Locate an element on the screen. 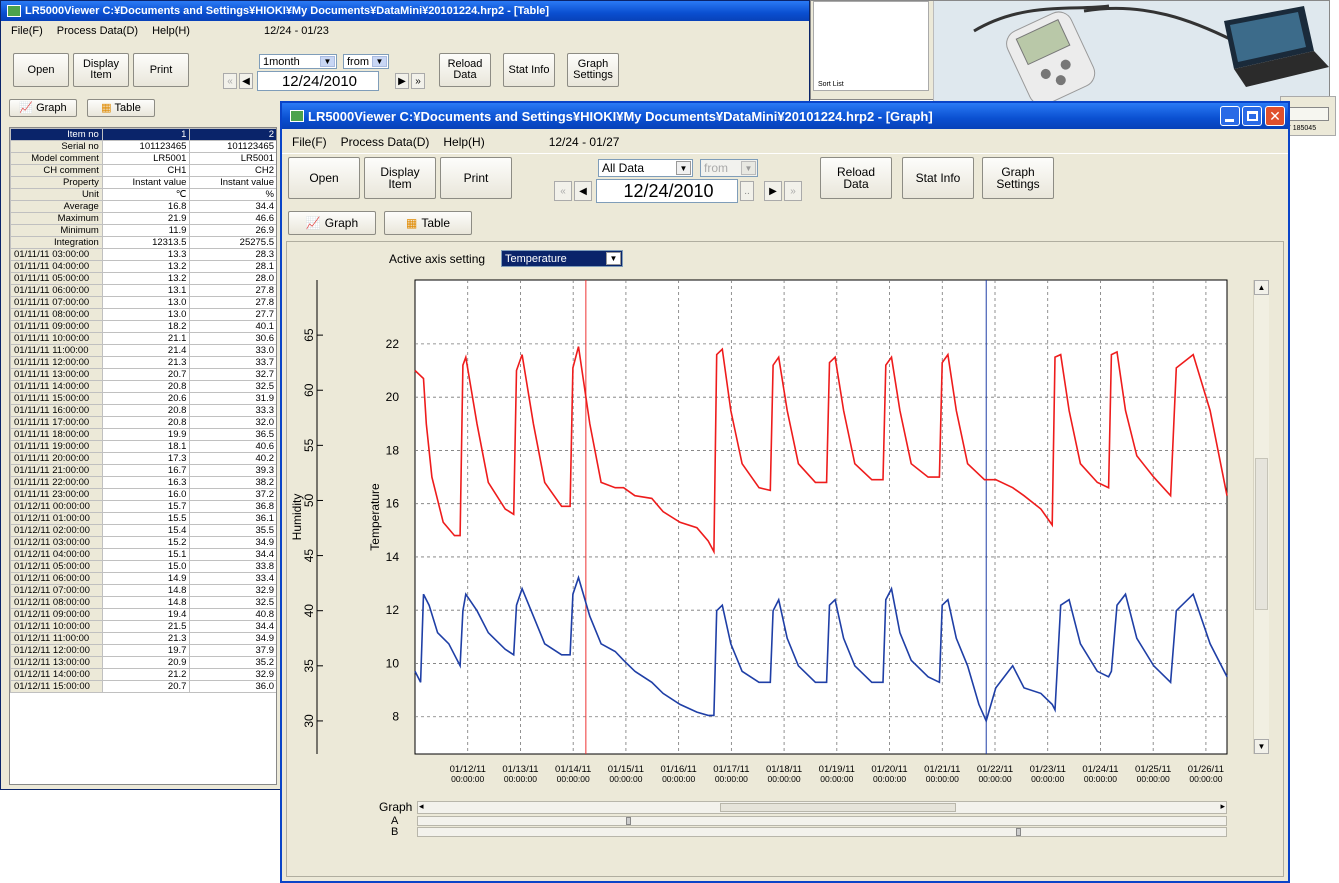 Image resolution: width=1339 pixels, height=883 pixels. cursor-b-thumb is located at coordinates (1018, 832).